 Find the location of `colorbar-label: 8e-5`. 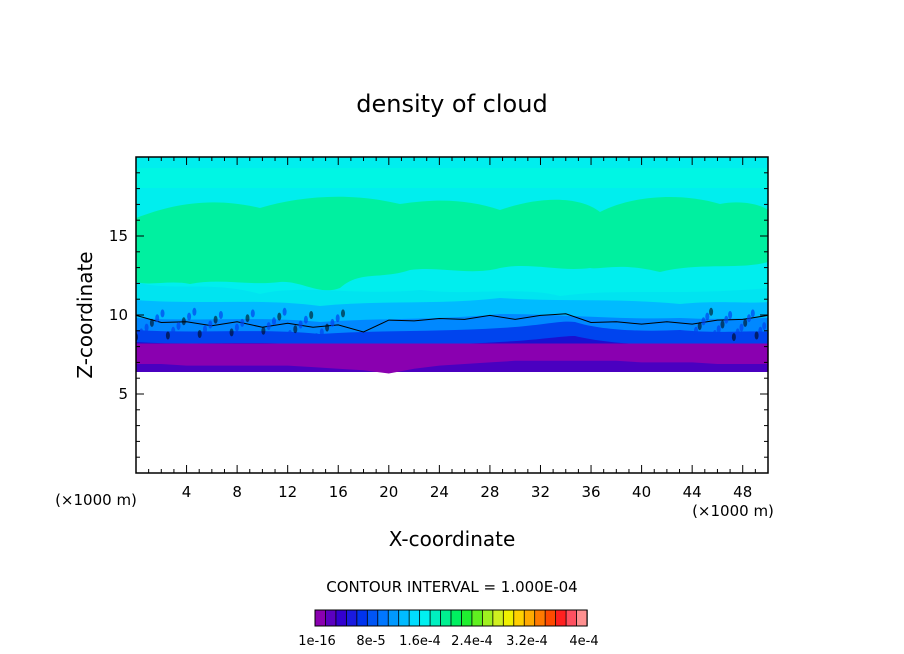

colorbar-label: 8e-5 is located at coordinates (370, 641).